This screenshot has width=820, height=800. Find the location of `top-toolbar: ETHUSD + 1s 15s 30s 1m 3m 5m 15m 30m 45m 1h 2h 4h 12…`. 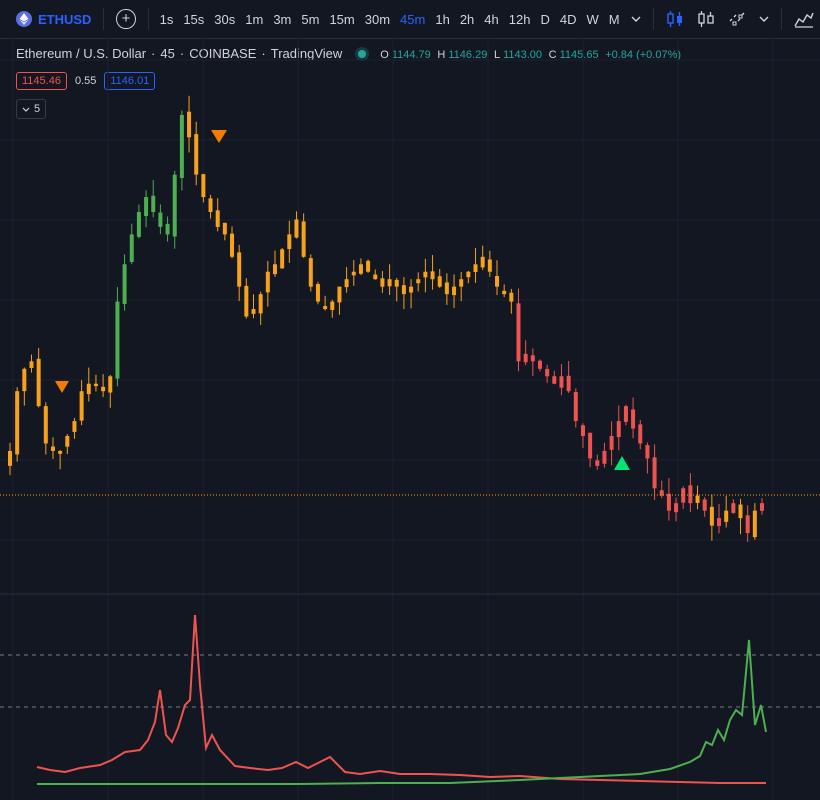

top-toolbar: ETHUSD + 1s 15s 30s 1m 3m 5m 15m 30m 45m 1h 2h 4h 12… is located at coordinates (410, 19).